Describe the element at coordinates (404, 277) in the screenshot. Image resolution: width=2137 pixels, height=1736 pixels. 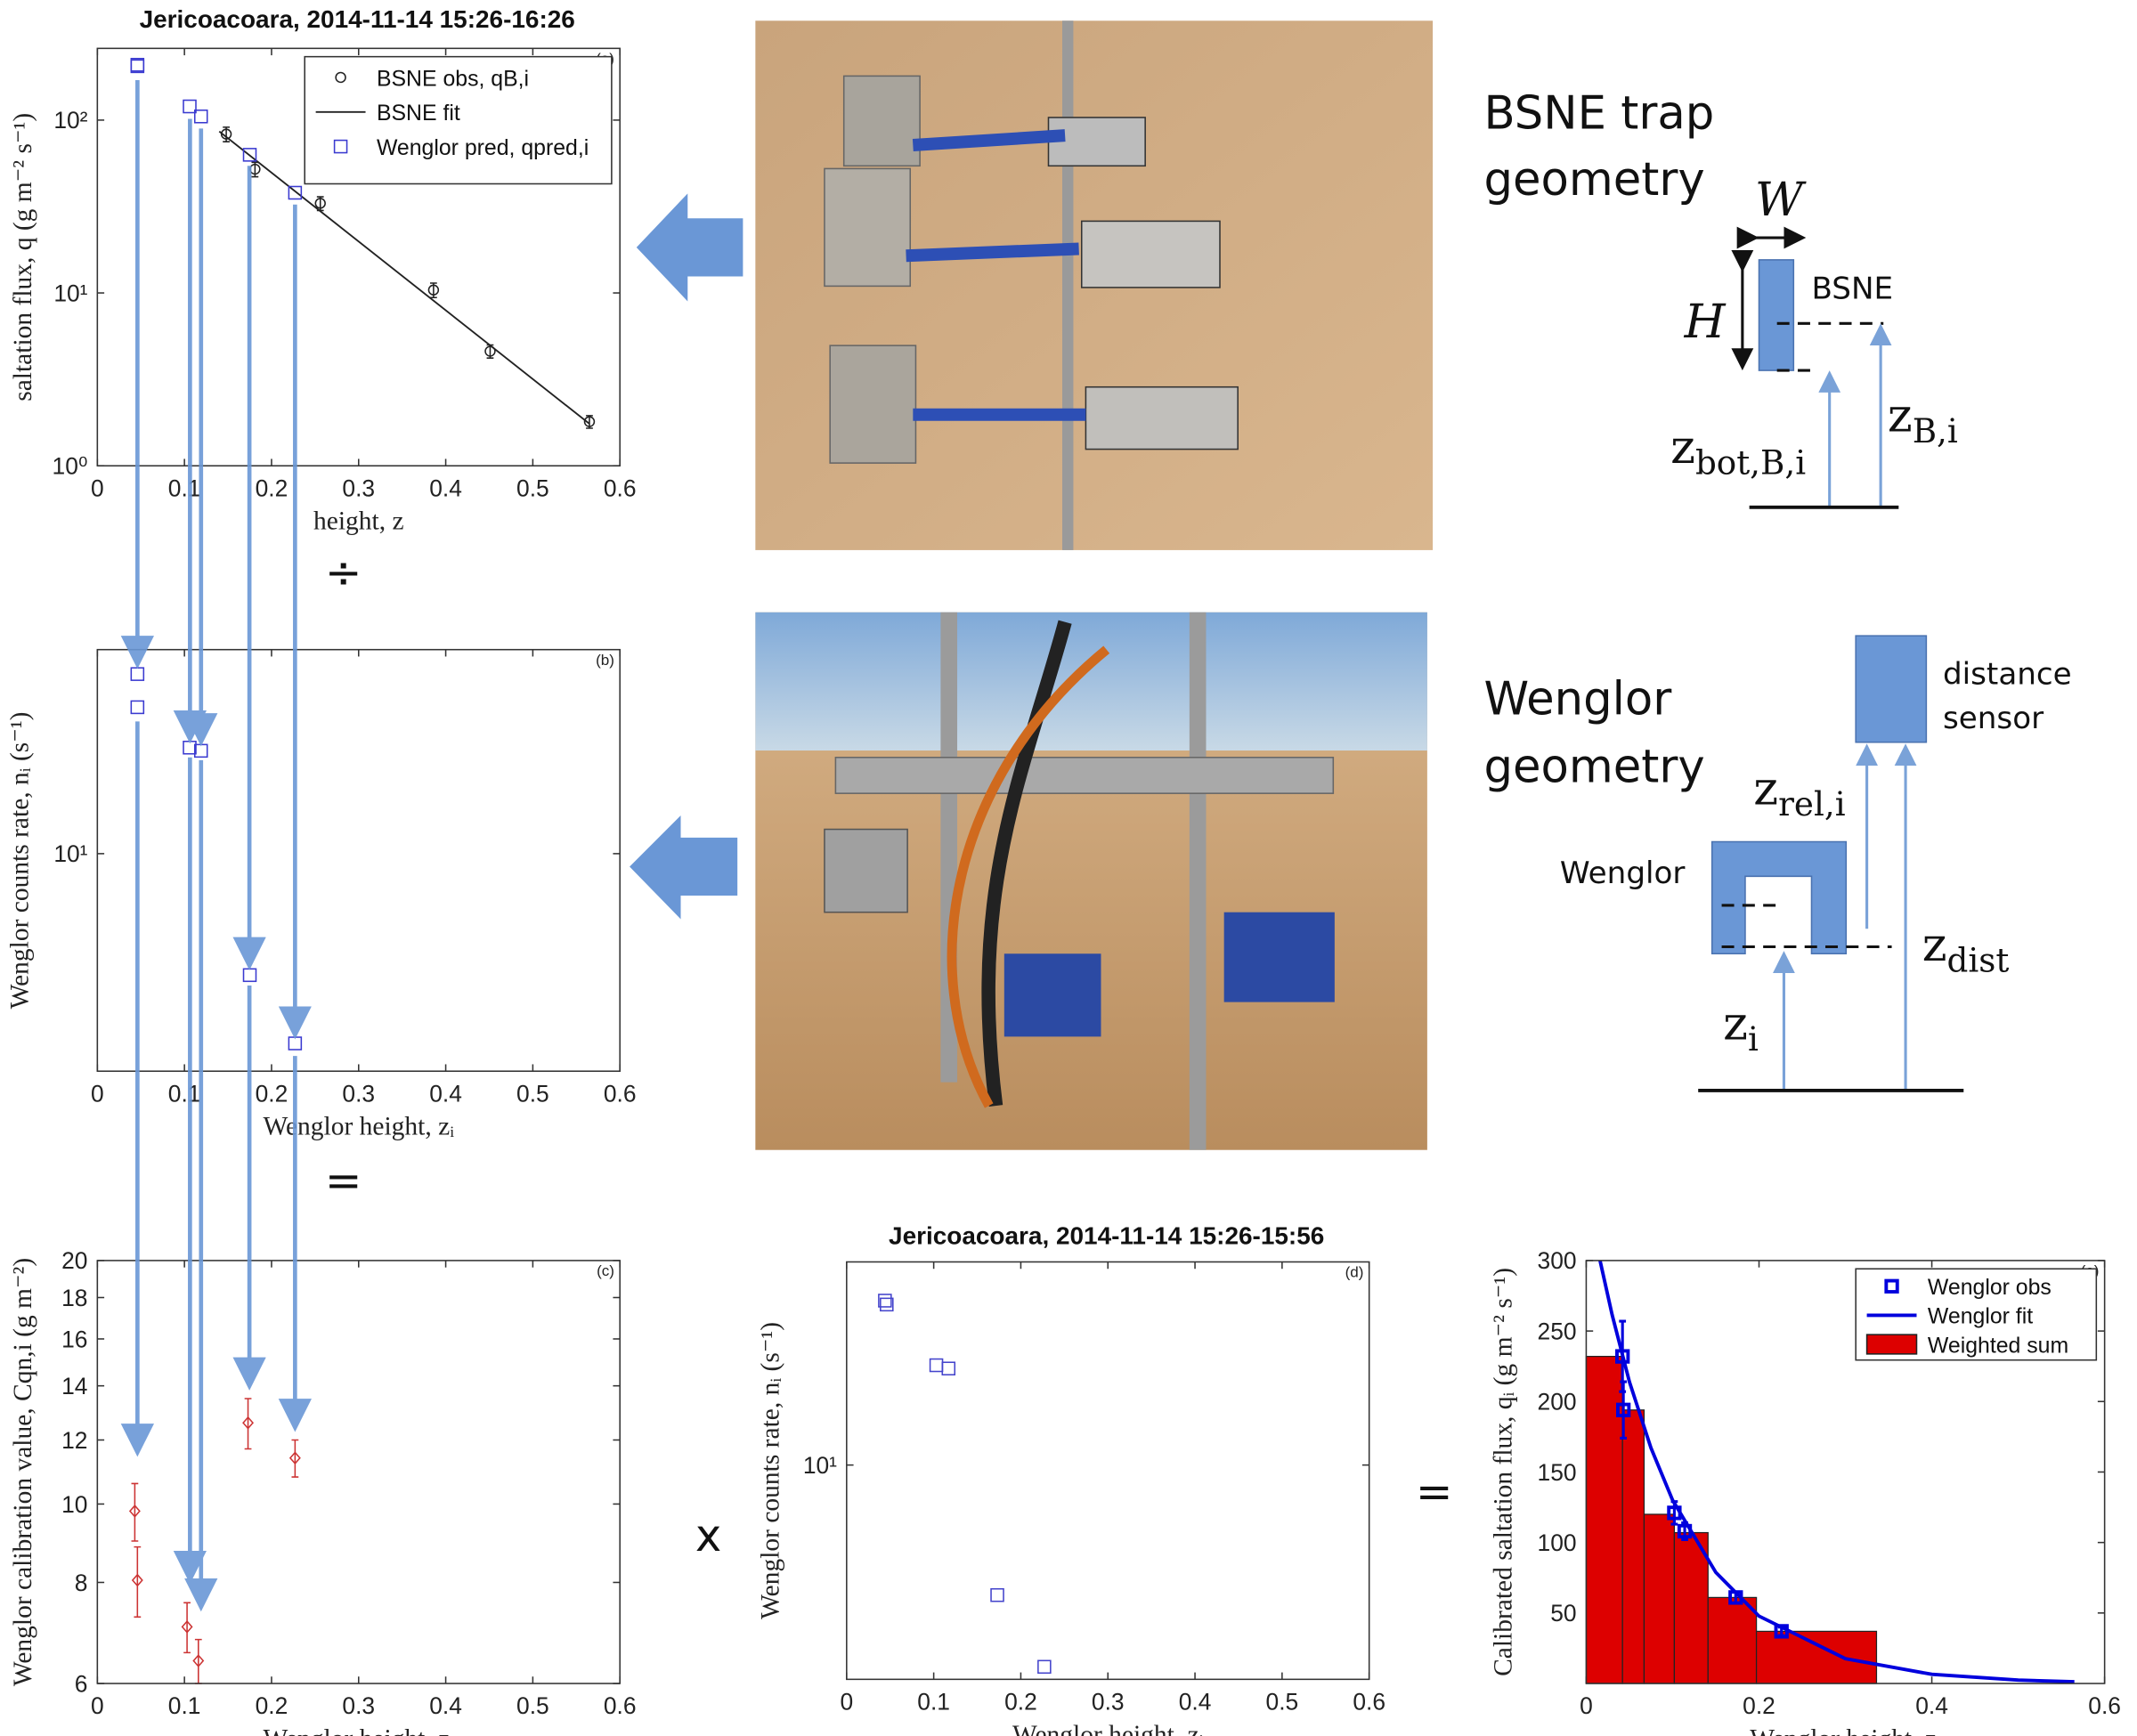
I see `fit-line` at that location.